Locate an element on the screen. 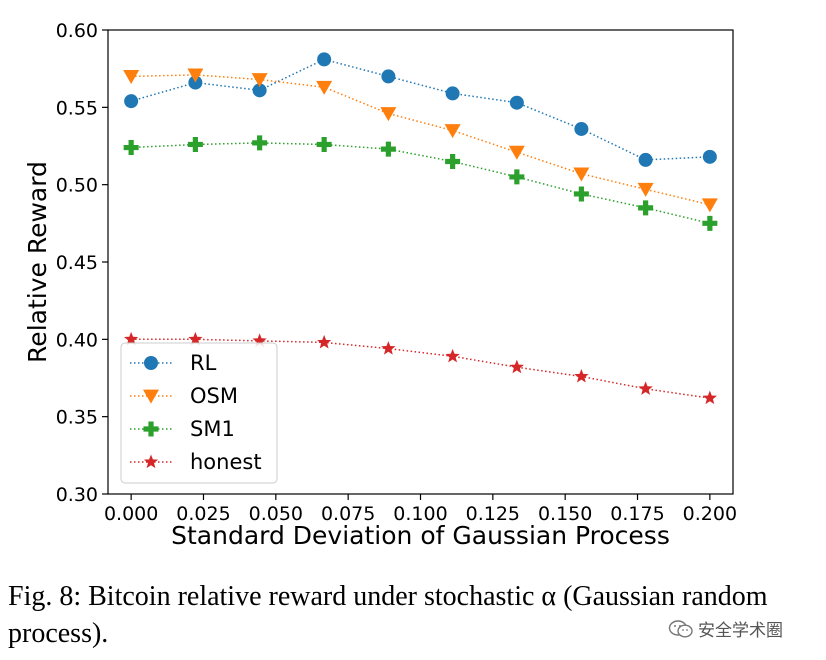 The width and height of the screenshot is (826, 660). series-line-sm1 is located at coordinates (421, 183).